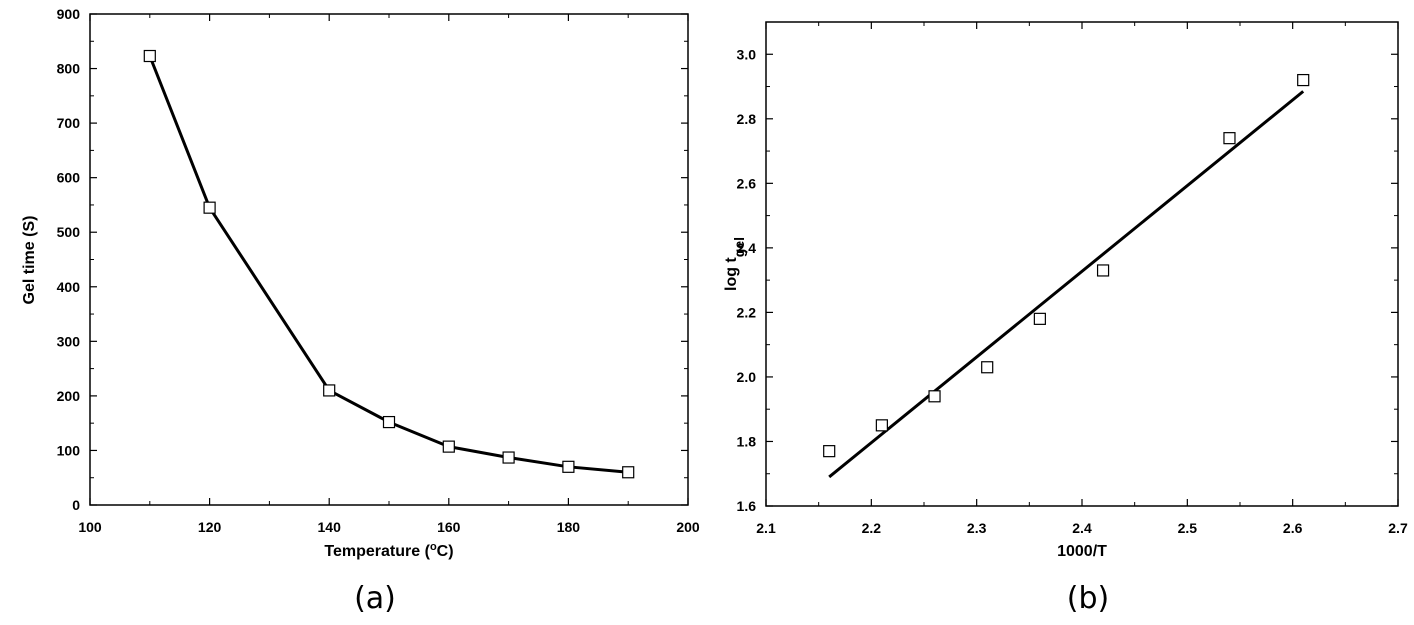  Describe the element at coordinates (377, 551) in the screenshot. I see `x-axis-title-text: Temperature (` at that location.